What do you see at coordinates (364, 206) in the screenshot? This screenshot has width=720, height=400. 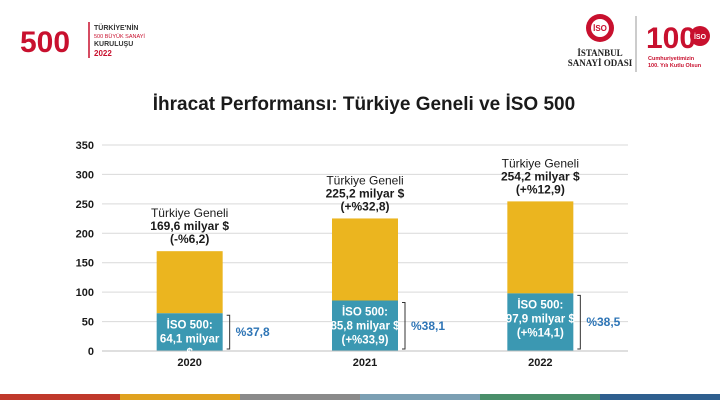 I see `data-label-turkiye-geneli: (+%32,8)` at bounding box center [364, 206].